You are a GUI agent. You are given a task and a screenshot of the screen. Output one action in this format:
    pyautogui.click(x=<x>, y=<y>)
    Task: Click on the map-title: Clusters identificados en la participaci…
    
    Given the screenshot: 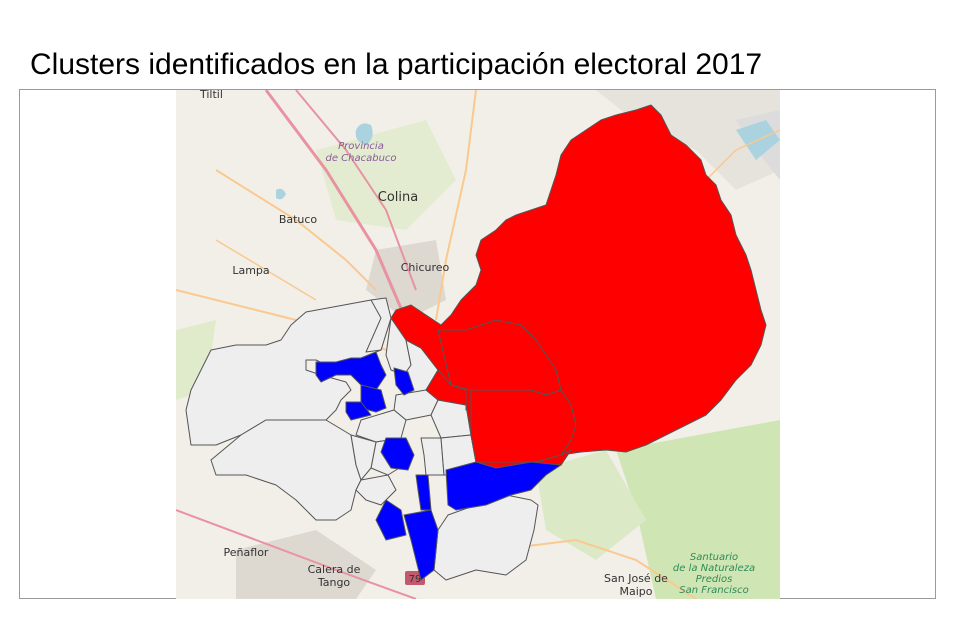 What is the action you would take?
    pyautogui.click(x=396, y=64)
    